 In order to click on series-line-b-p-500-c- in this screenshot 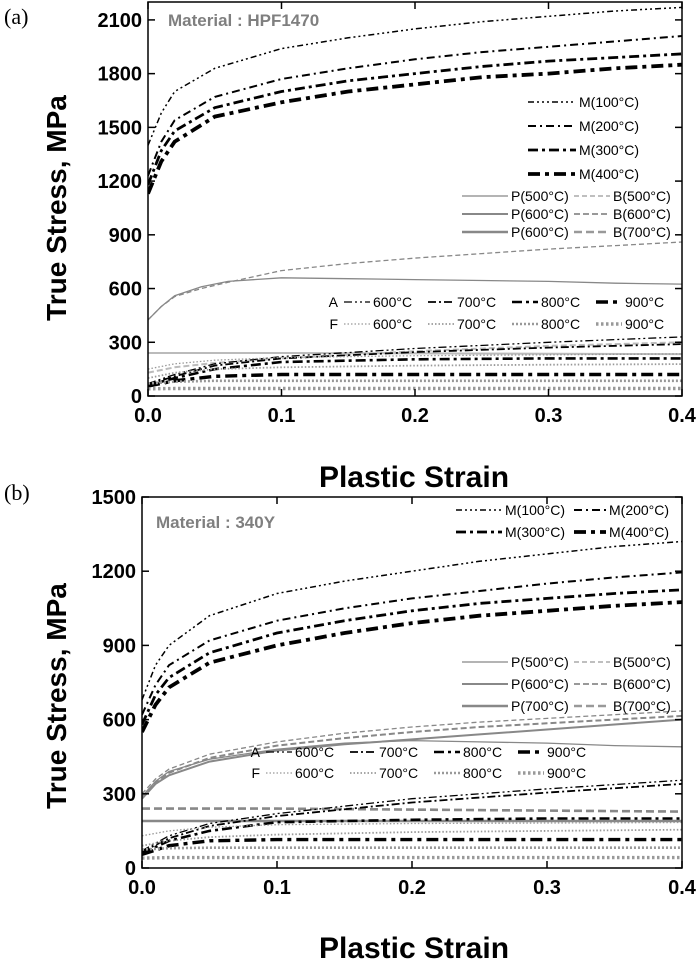, I will do `click(412, 768)`.